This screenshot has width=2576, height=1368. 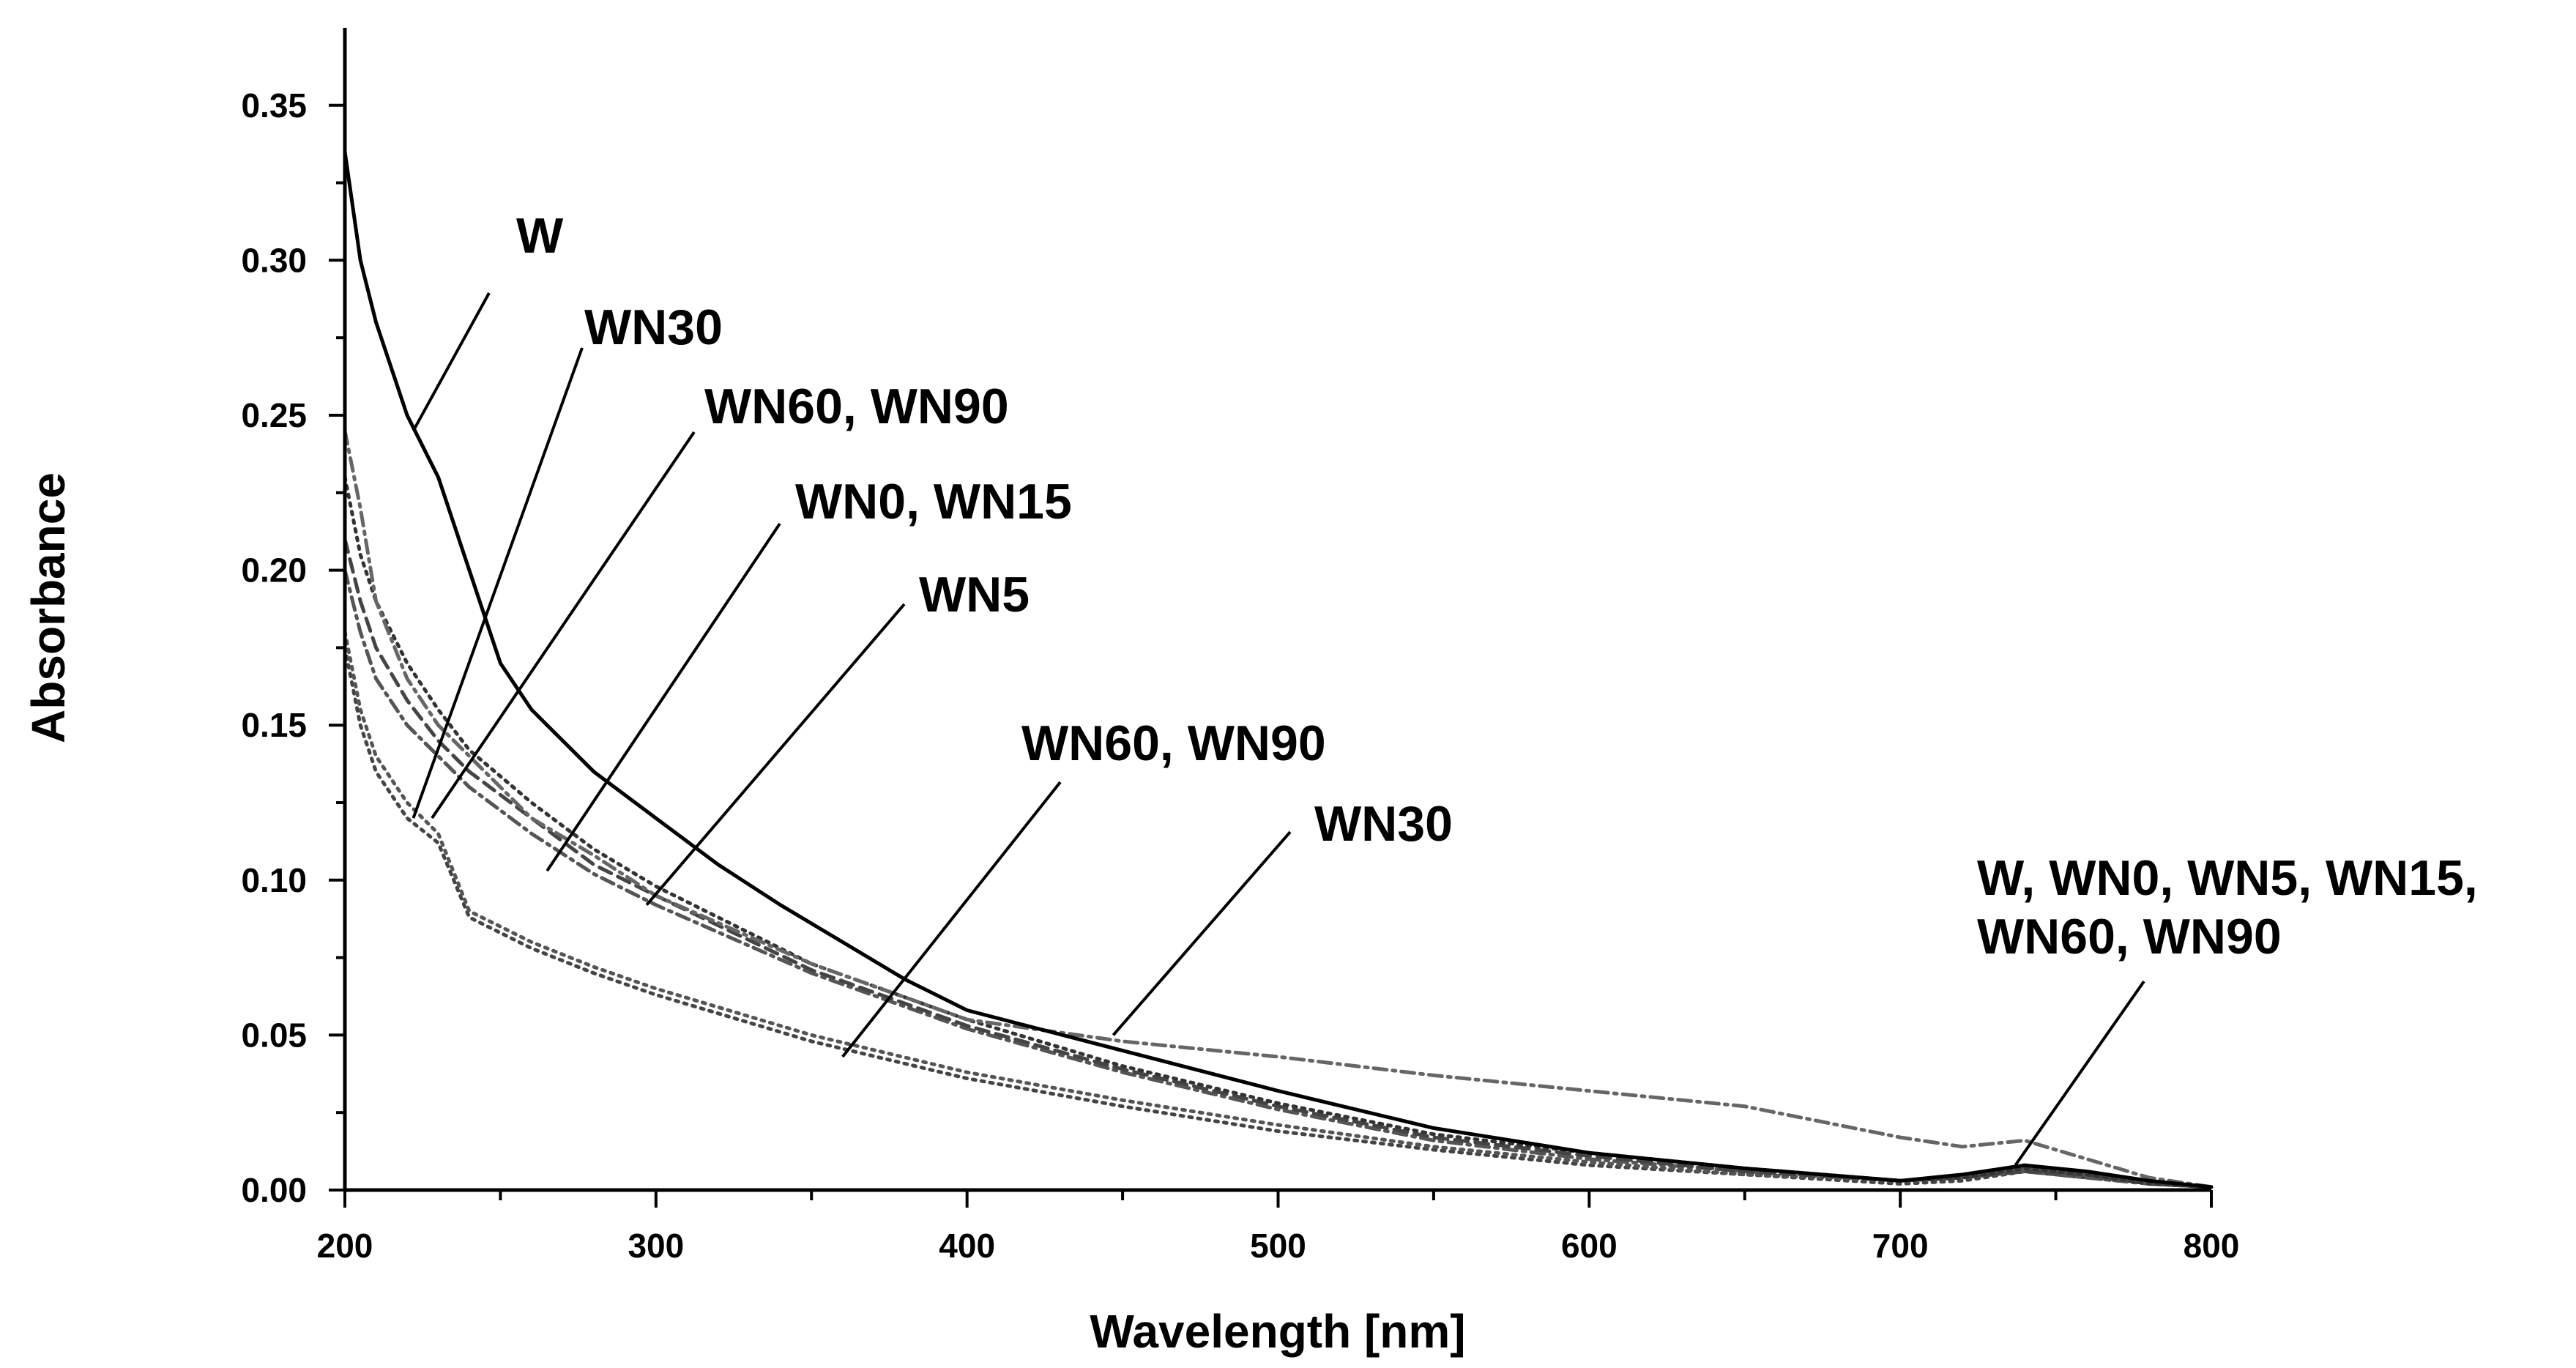 I want to click on y-tick-label: 0.35, so click(x=274, y=105).